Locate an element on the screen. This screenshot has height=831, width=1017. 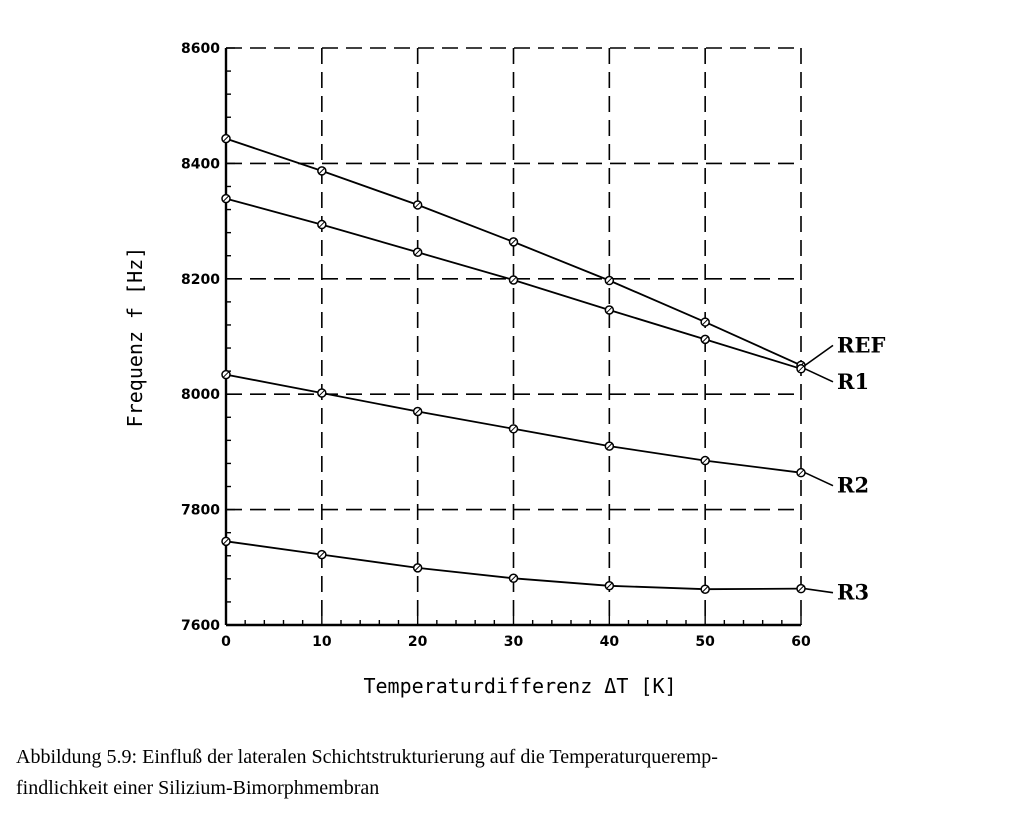
series-label-r1: R1 is located at coordinates (853, 381).